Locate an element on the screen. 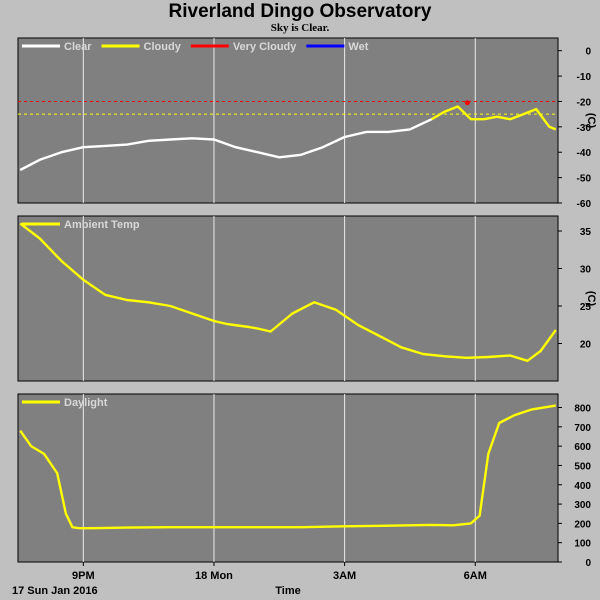 The height and width of the screenshot is (600, 600). x-tick-label: 18 Mon is located at coordinates (214, 576).